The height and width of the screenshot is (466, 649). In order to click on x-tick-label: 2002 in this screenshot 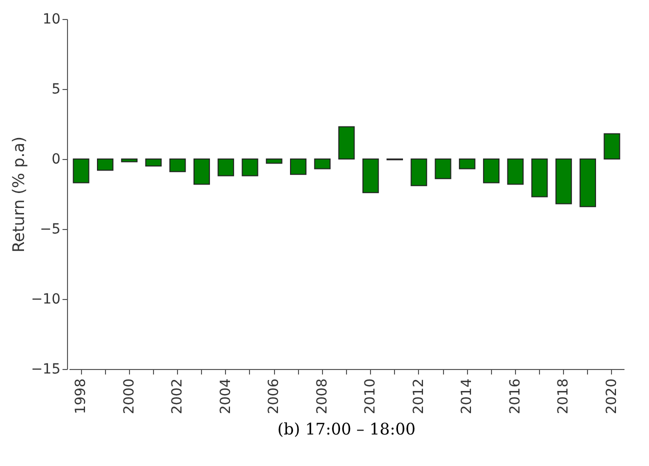, I will do `click(178, 396)`.